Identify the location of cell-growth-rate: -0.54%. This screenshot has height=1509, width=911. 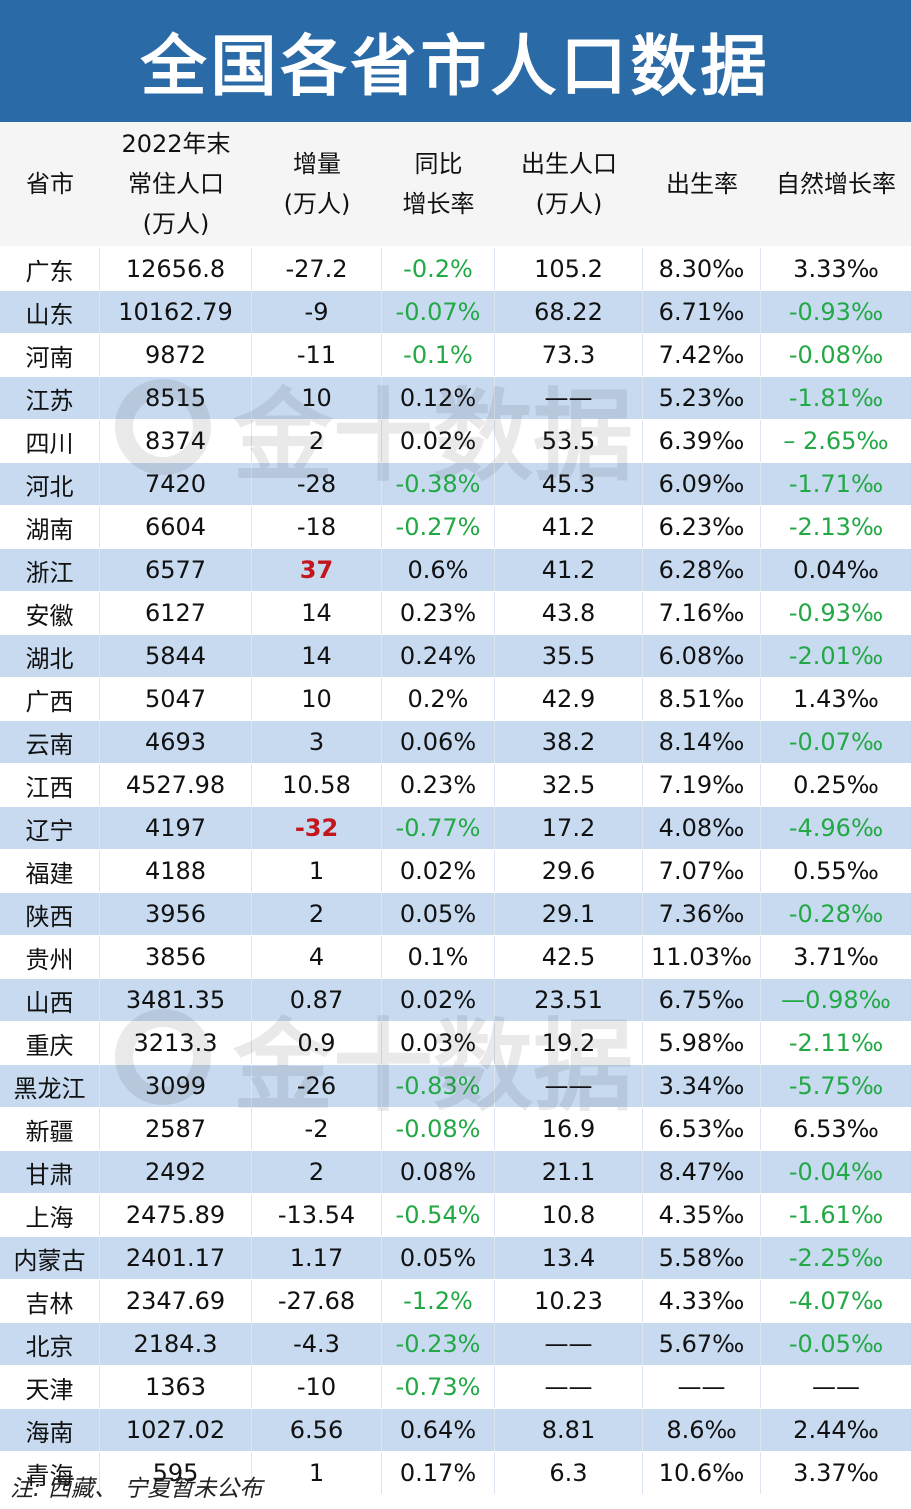
(438, 1215).